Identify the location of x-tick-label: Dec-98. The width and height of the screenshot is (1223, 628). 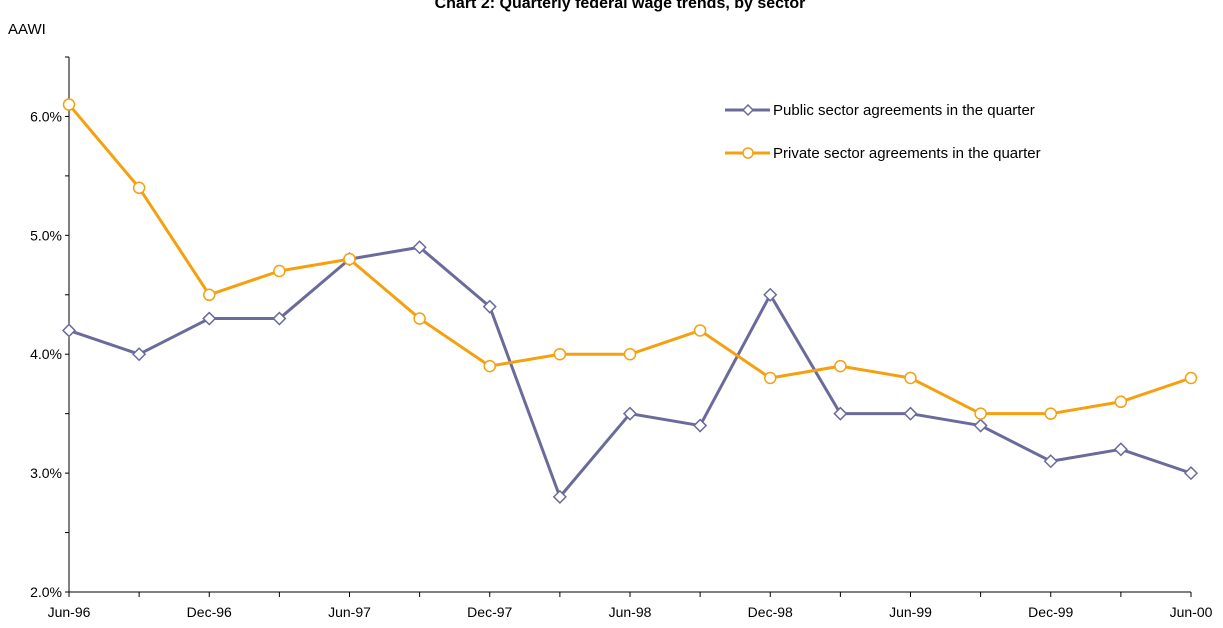
(770, 612).